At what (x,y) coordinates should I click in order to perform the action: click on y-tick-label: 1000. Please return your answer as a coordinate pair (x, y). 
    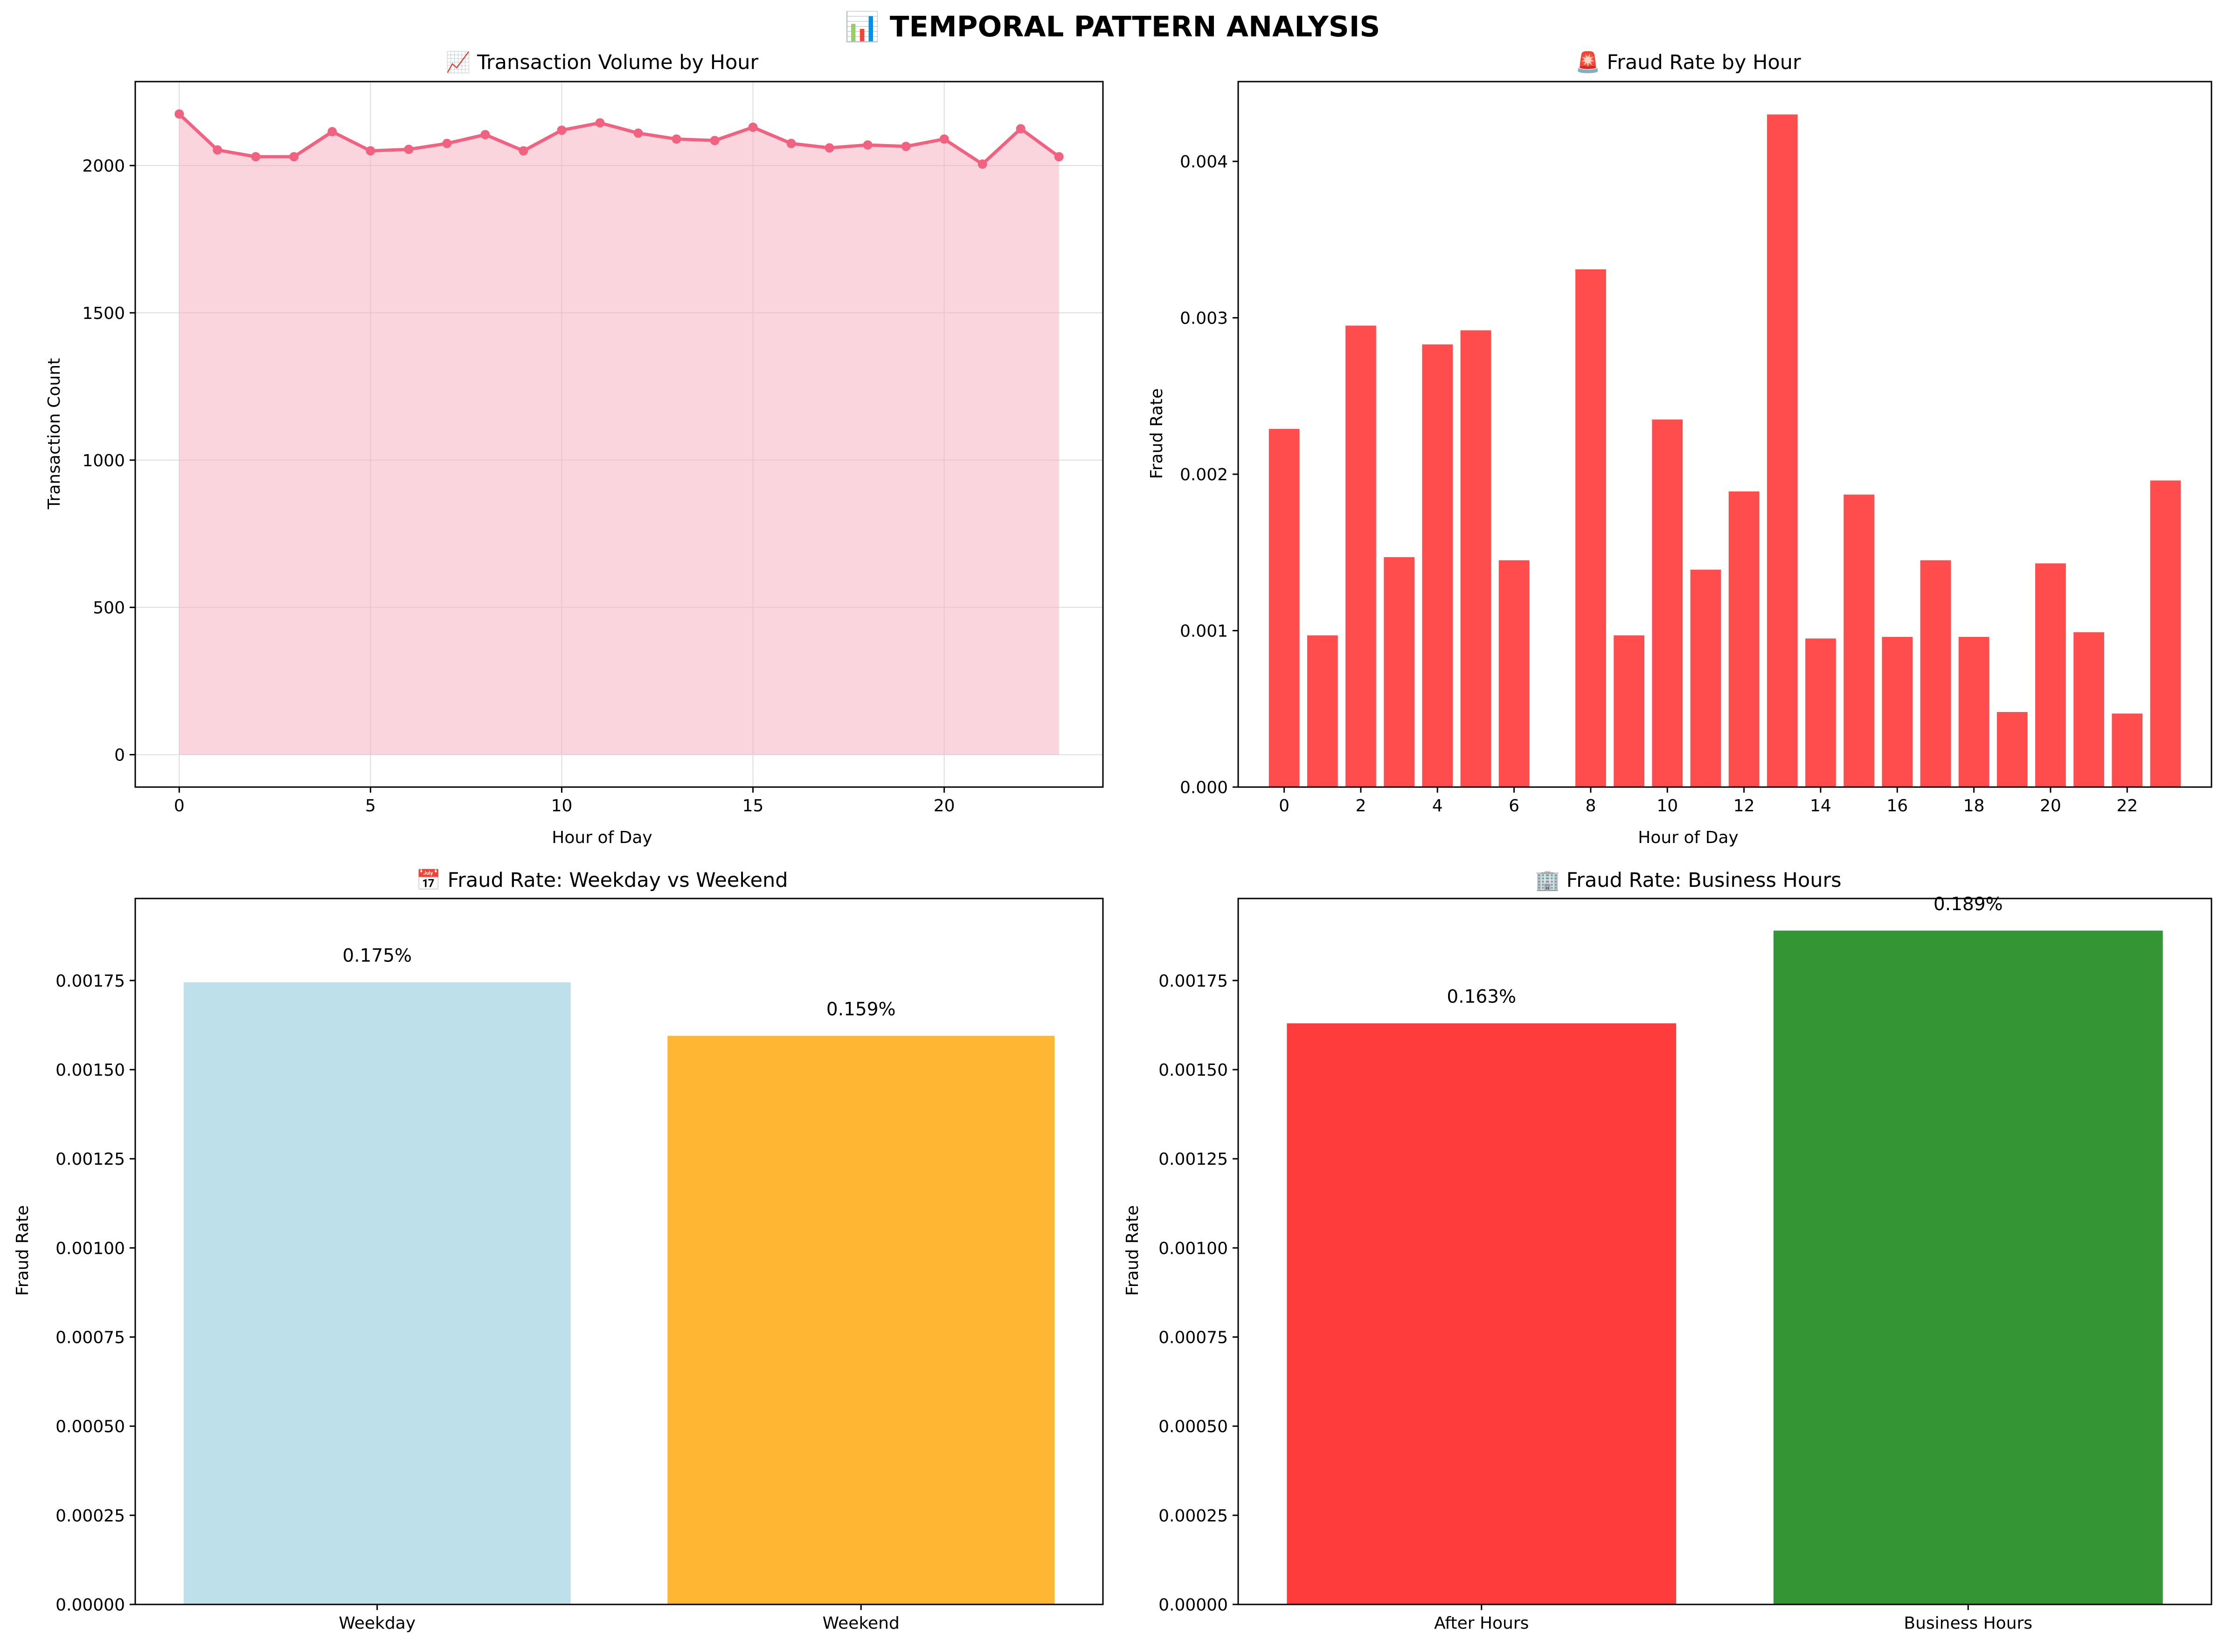
    Looking at the image, I should click on (103, 460).